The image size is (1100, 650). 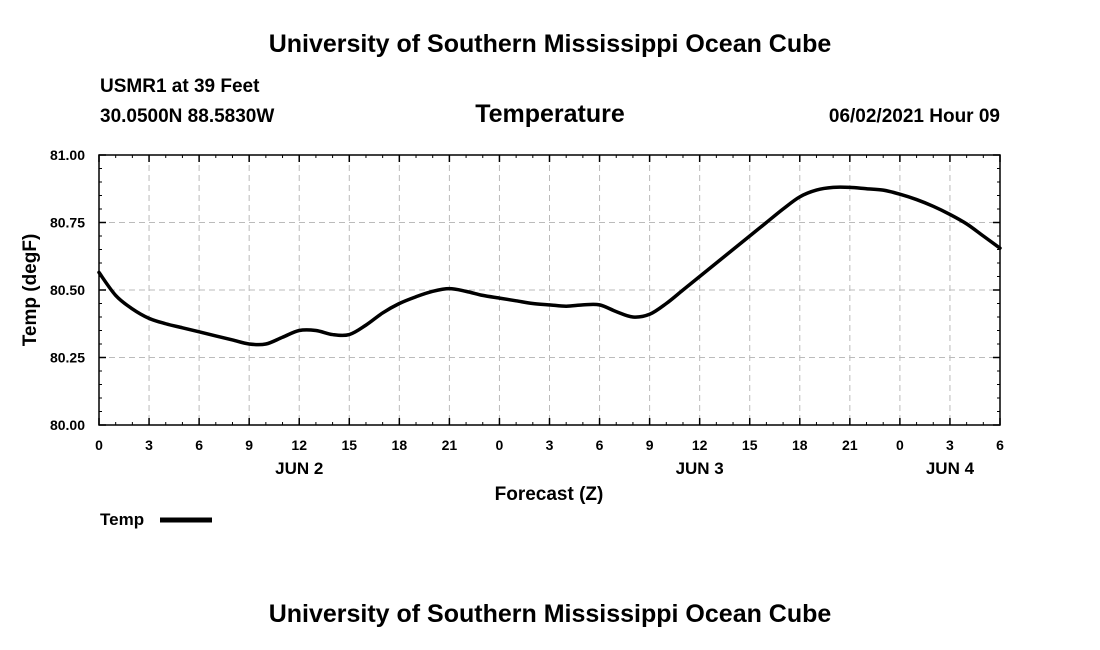 I want to click on y-tick-labels: 80.00 80.25 80.50 80.75 81.00, so click(x=67, y=290).